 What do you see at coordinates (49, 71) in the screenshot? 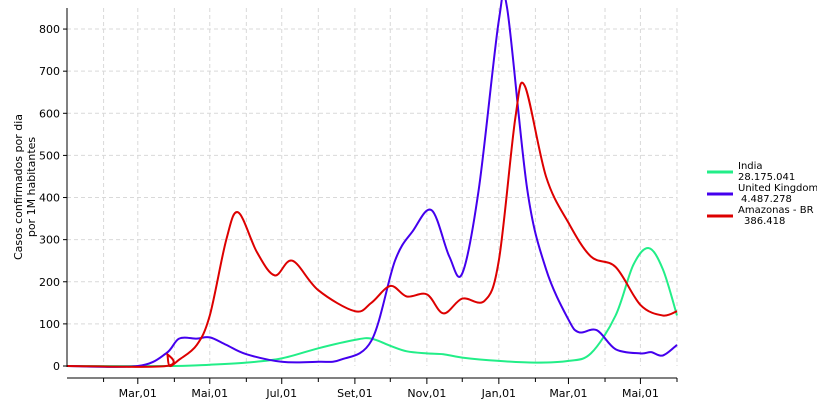
I see `y-tick-label: 700` at bounding box center [49, 71].